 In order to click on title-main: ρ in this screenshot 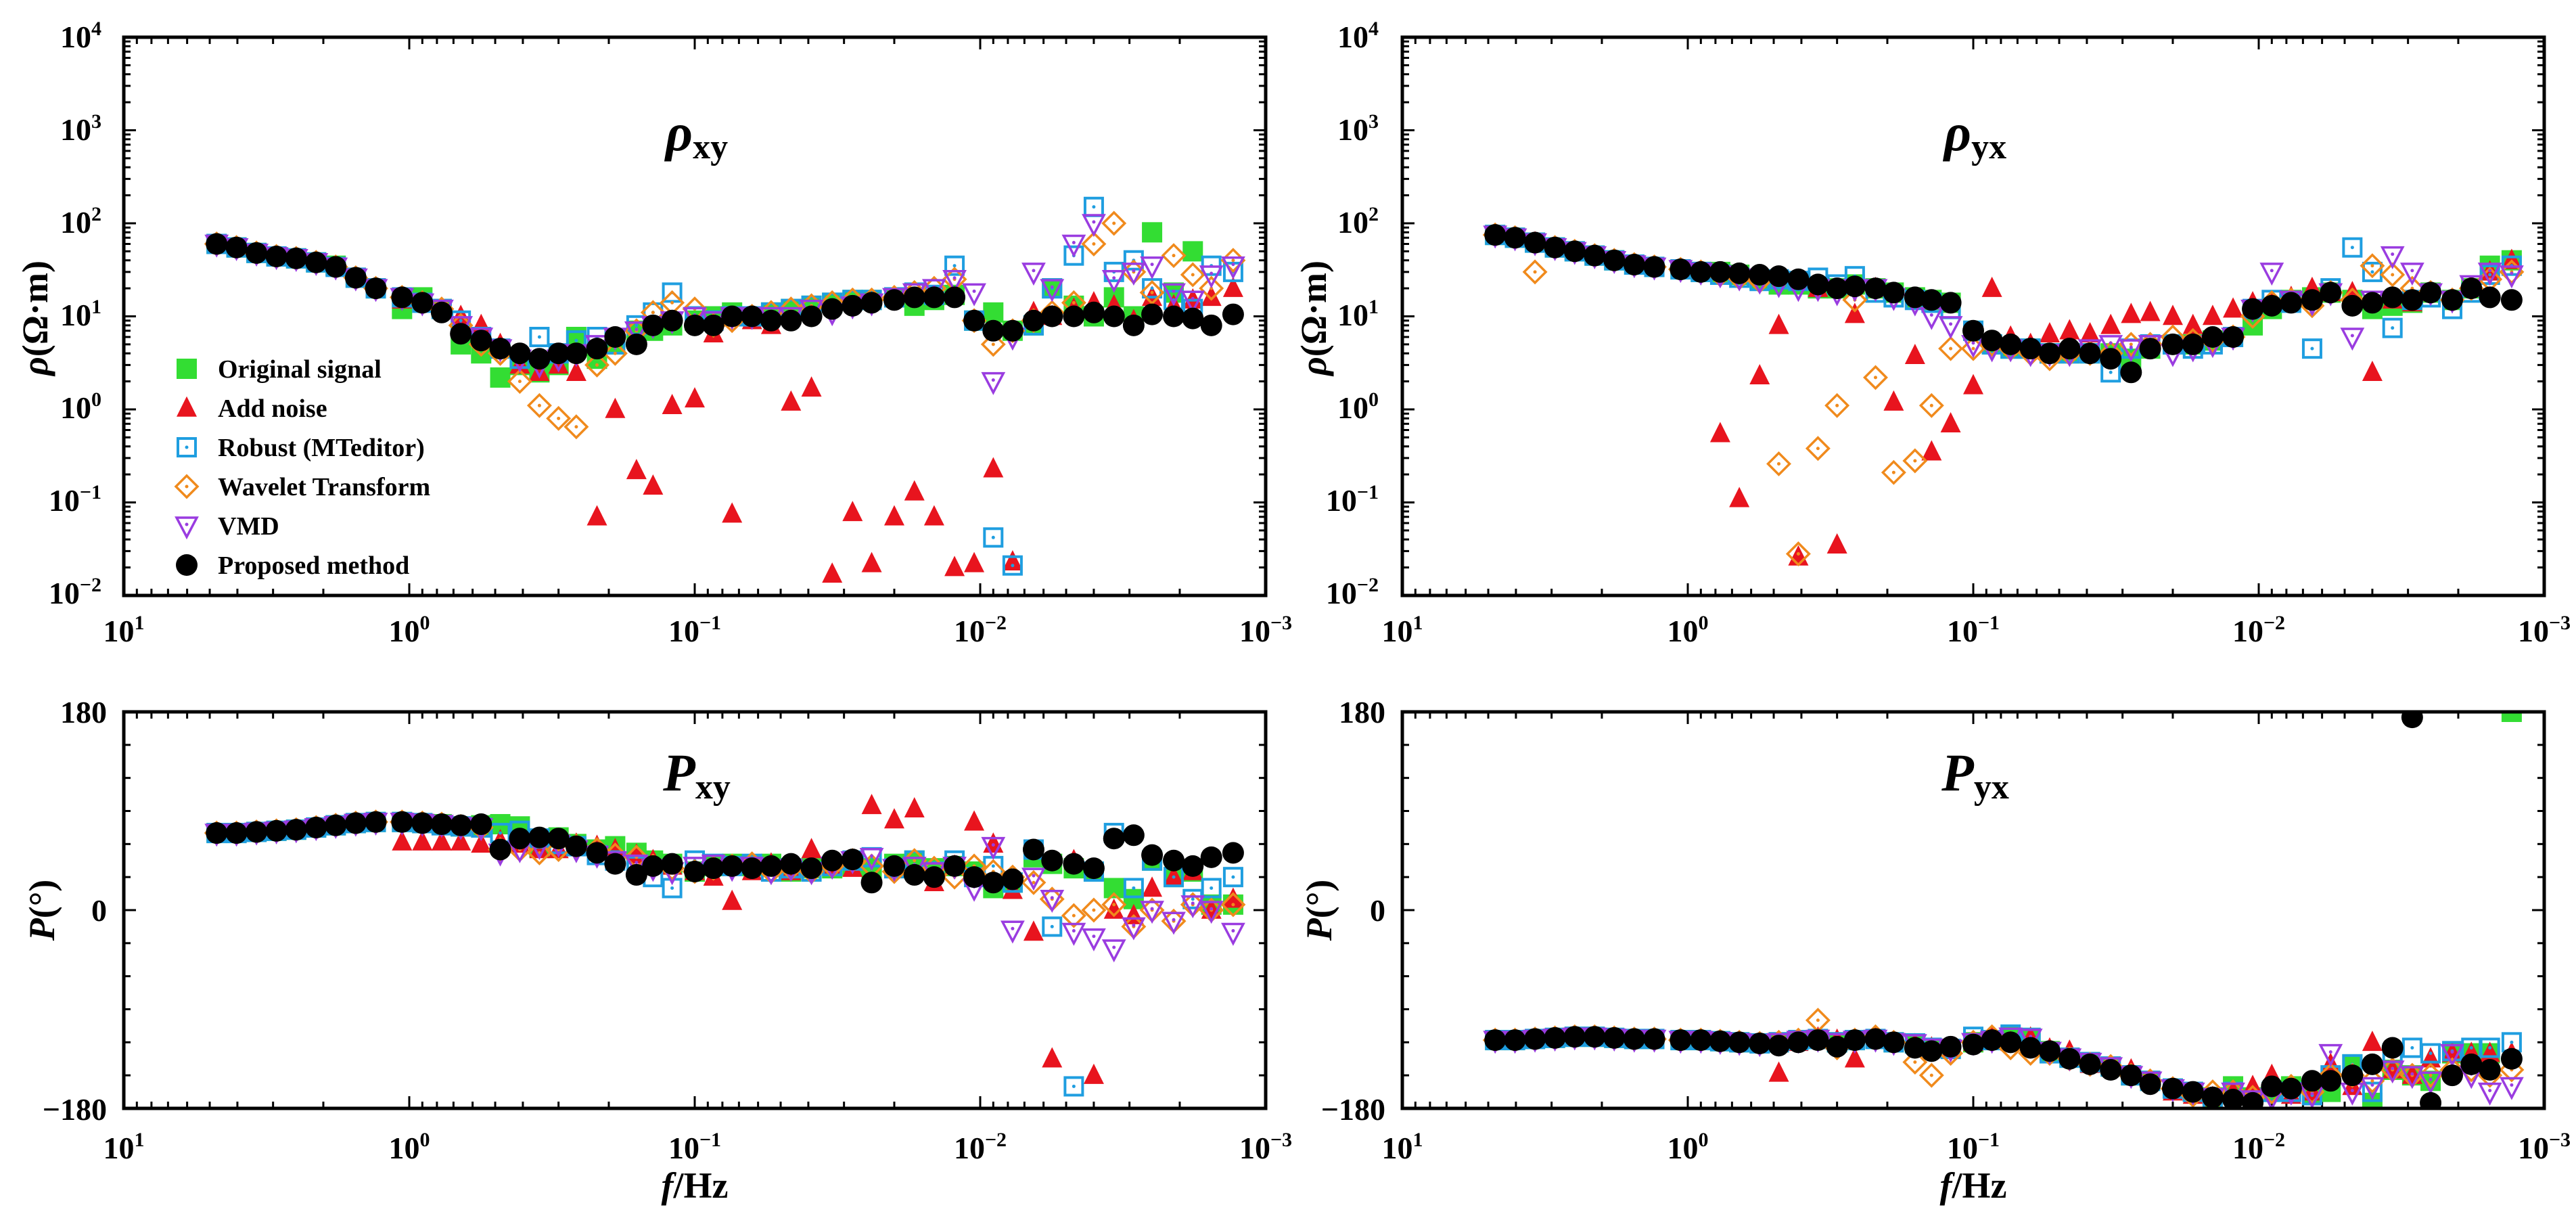, I will do `click(678, 132)`.